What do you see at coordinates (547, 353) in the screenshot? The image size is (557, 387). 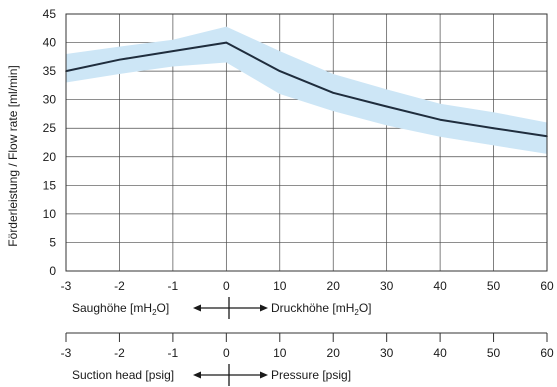 I see `x-tick-label-psig: 60` at bounding box center [547, 353].